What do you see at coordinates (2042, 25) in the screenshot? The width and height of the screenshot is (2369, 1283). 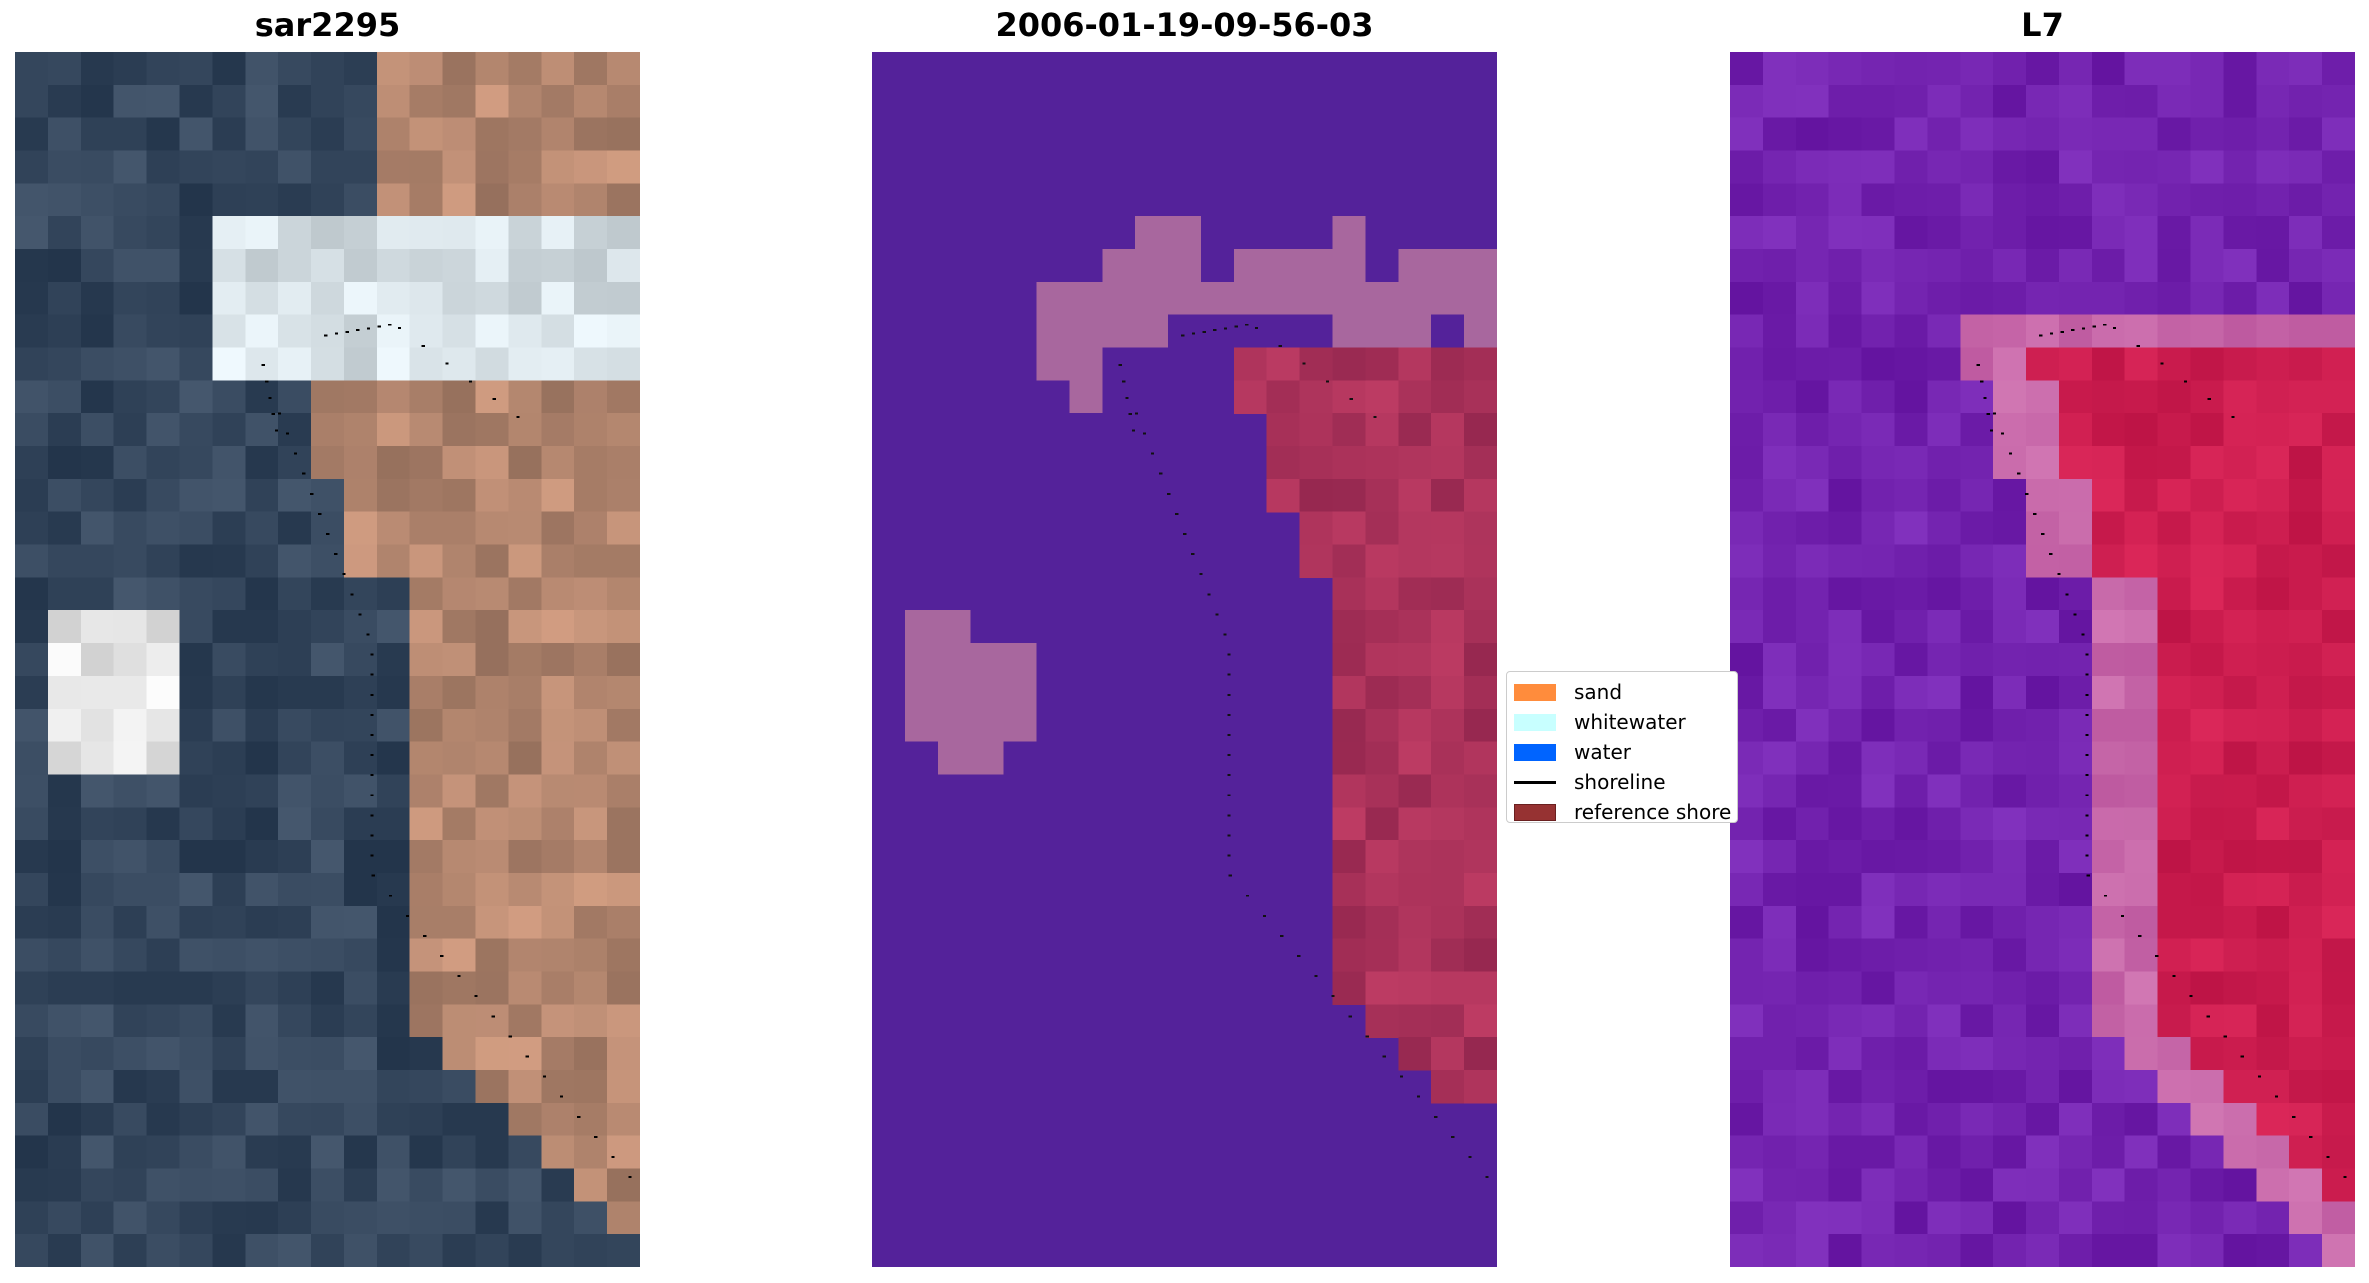 I see `panel-title-index: L7` at bounding box center [2042, 25].